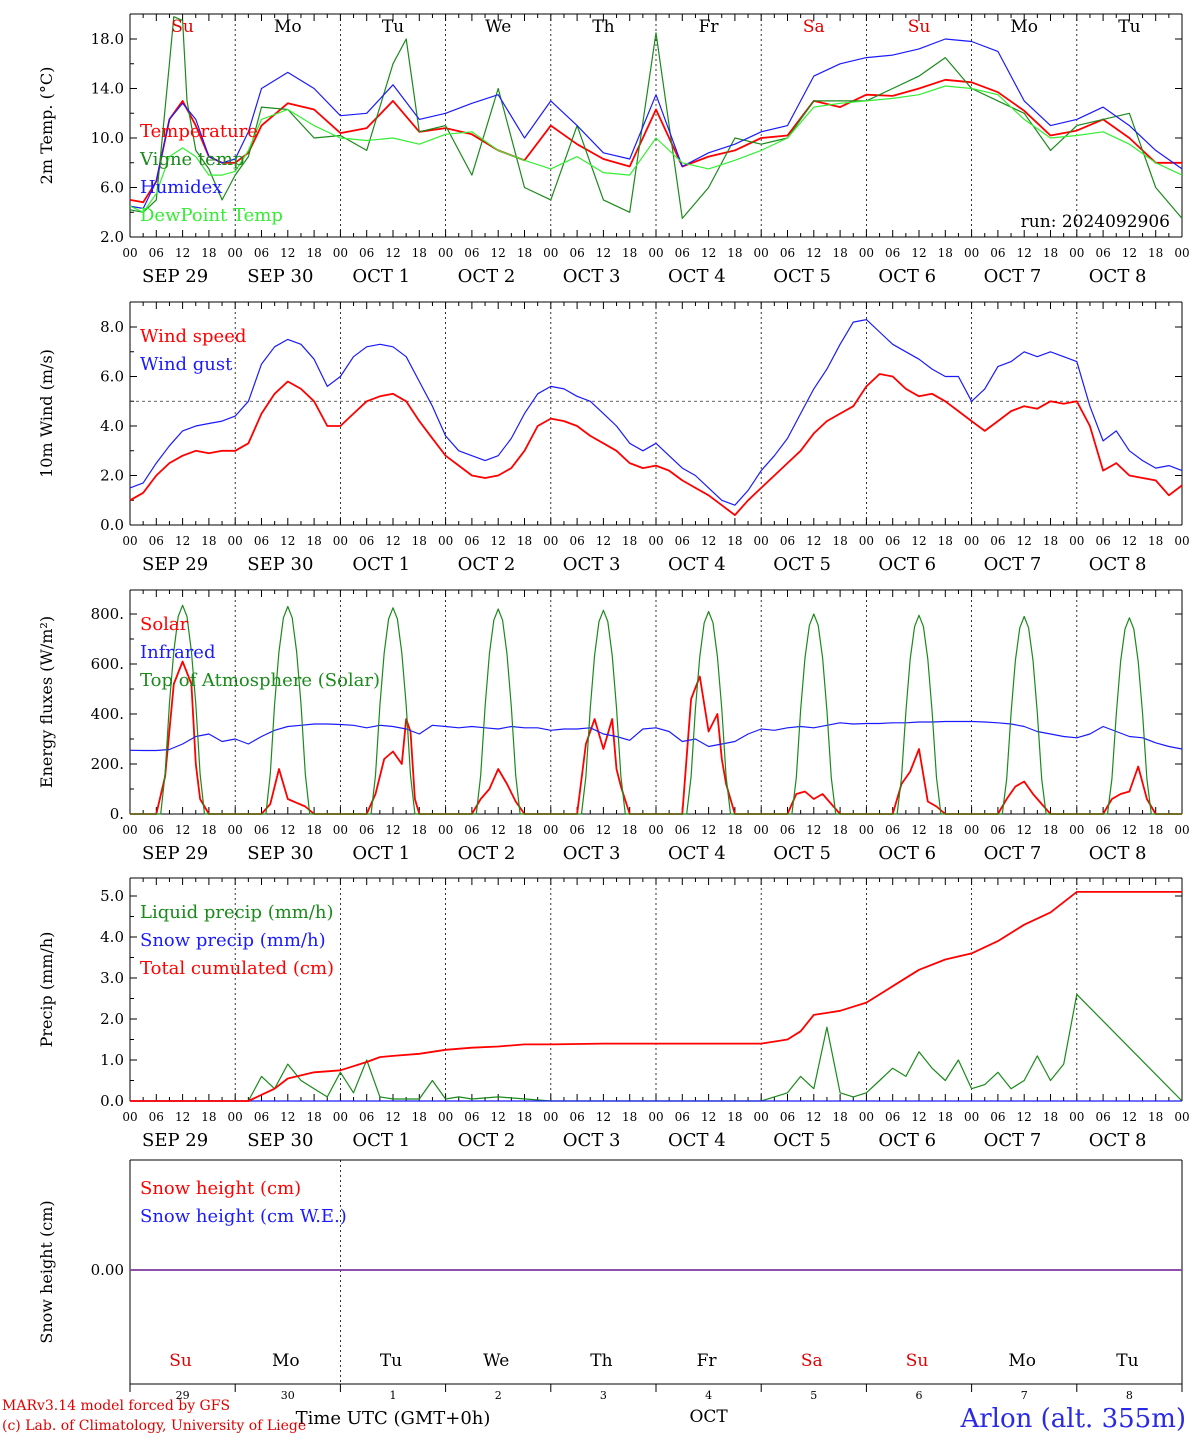  Describe the element at coordinates (656, 709) in the screenshot. I see `energy-series-line` at that location.